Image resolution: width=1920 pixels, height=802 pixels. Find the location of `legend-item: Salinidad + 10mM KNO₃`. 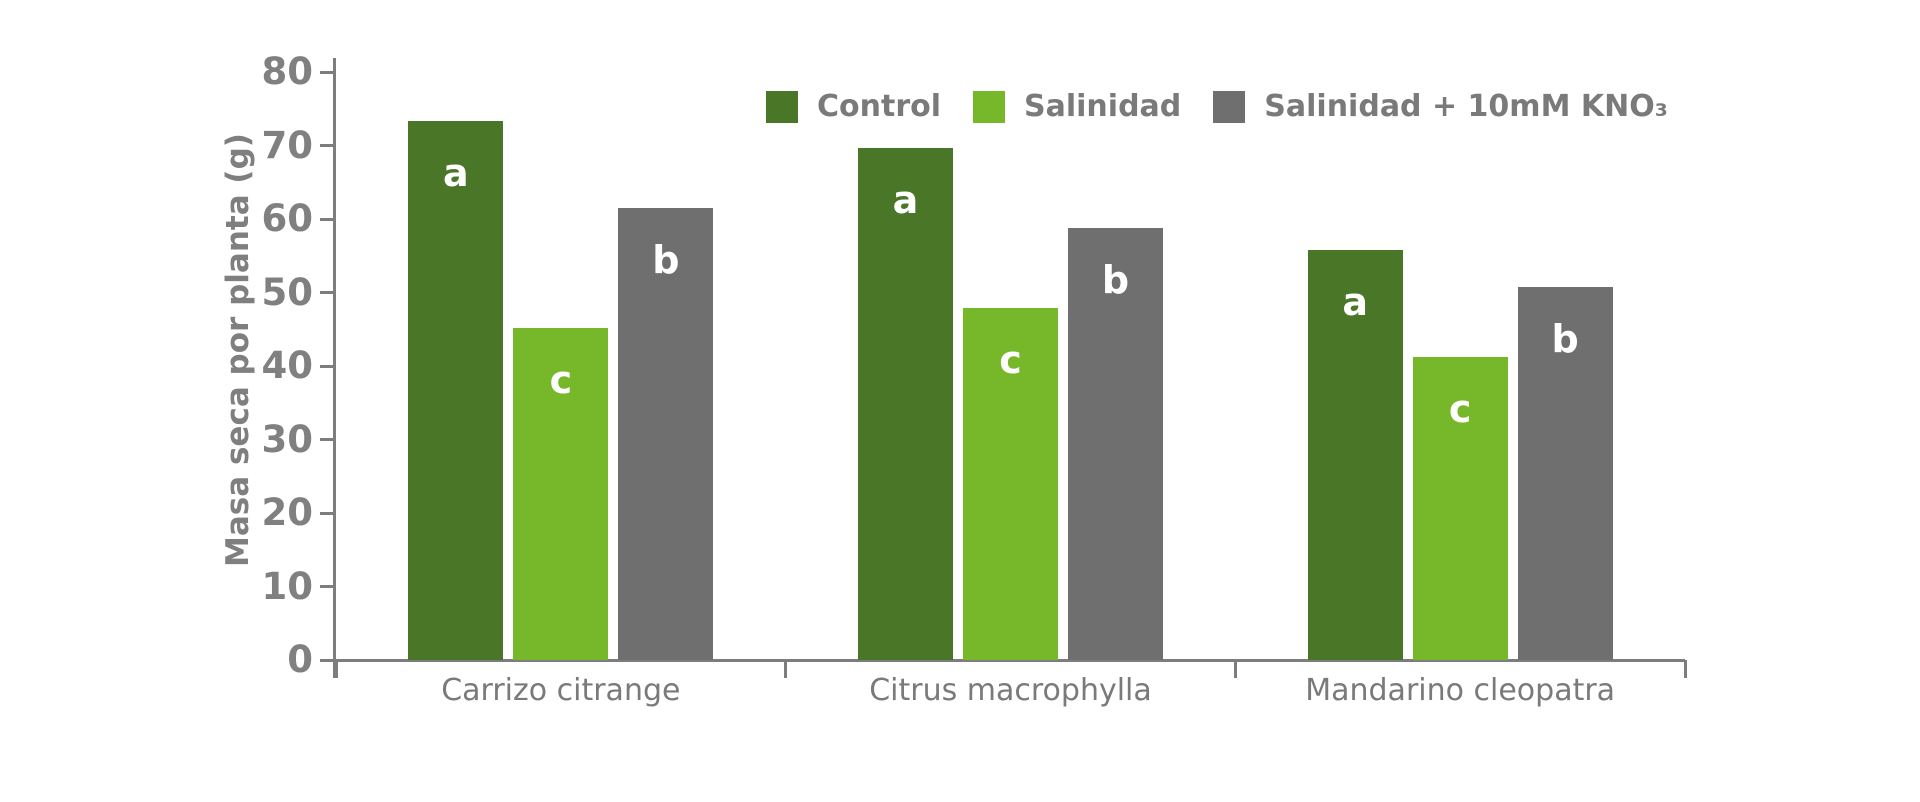

legend-item: Salinidad + 10mM KNO₃ is located at coordinates (1440, 107).